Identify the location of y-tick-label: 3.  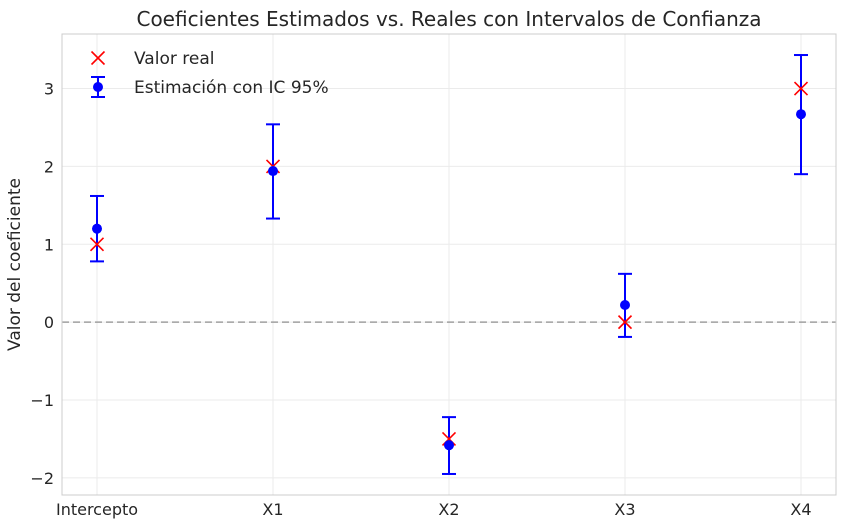
(49, 89).